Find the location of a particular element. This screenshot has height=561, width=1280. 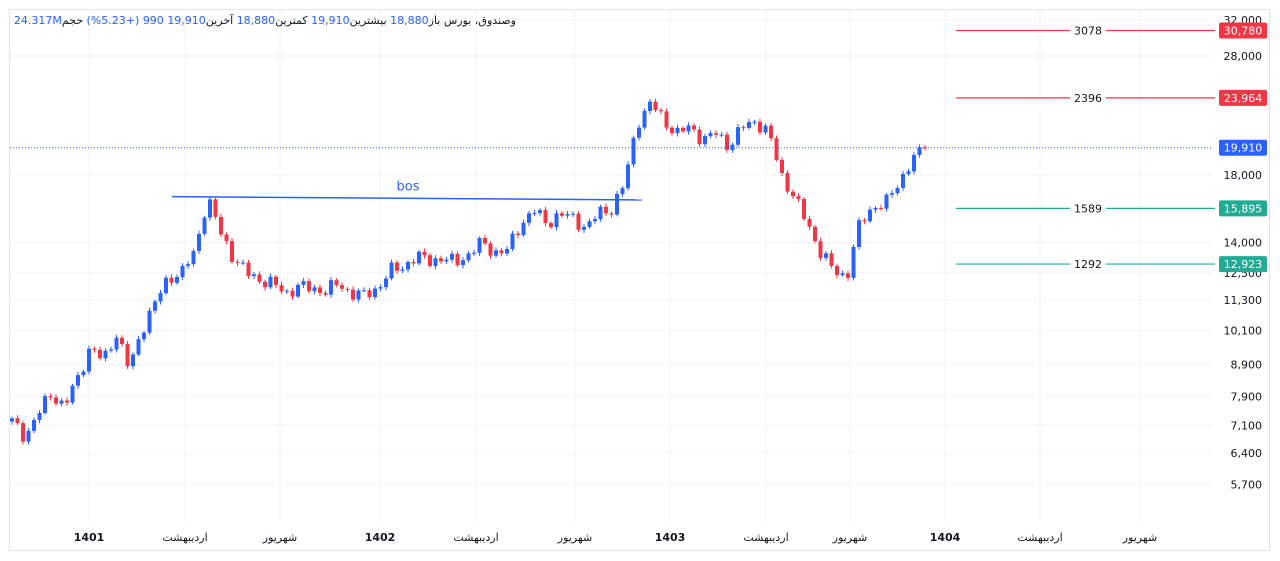

low-label: کمترین is located at coordinates (291, 20).